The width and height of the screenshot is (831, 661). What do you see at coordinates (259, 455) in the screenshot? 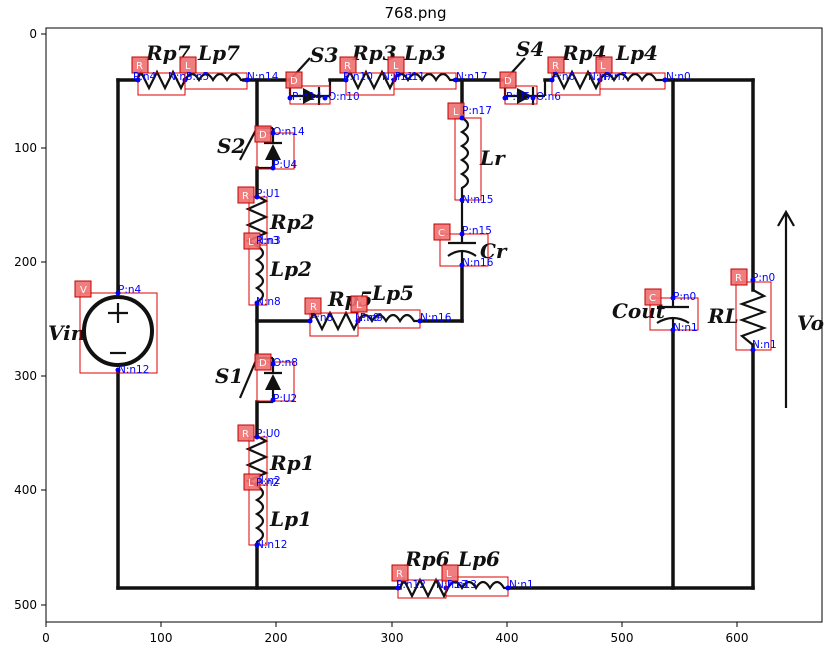
I see `annotation-rp1: R P:U0 N:n2` at bounding box center [259, 455].